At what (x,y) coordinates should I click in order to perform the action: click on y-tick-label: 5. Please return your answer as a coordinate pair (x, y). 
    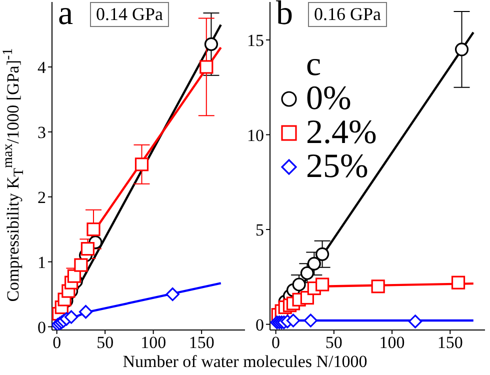
    Looking at the image, I should click on (260, 230).